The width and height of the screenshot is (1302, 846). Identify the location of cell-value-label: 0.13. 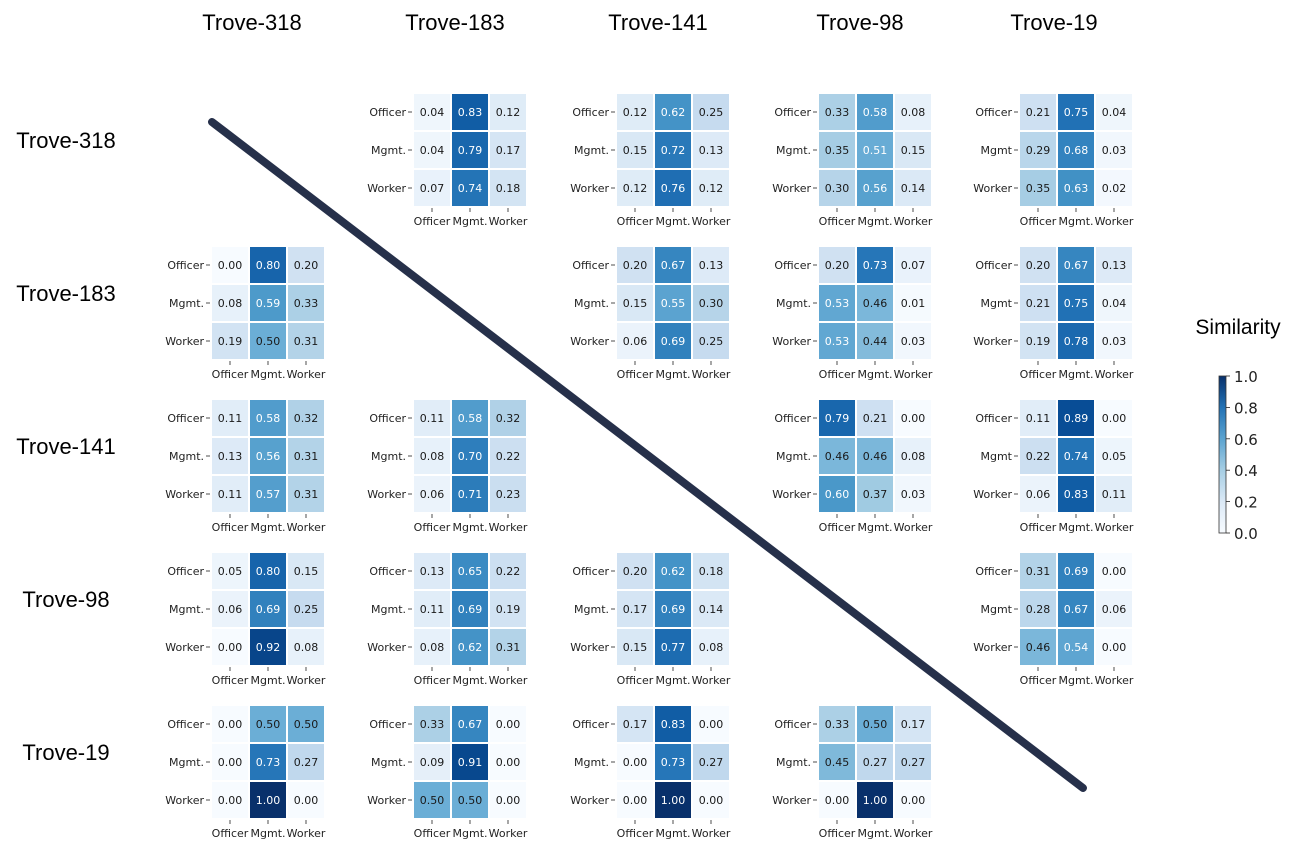
(711, 265).